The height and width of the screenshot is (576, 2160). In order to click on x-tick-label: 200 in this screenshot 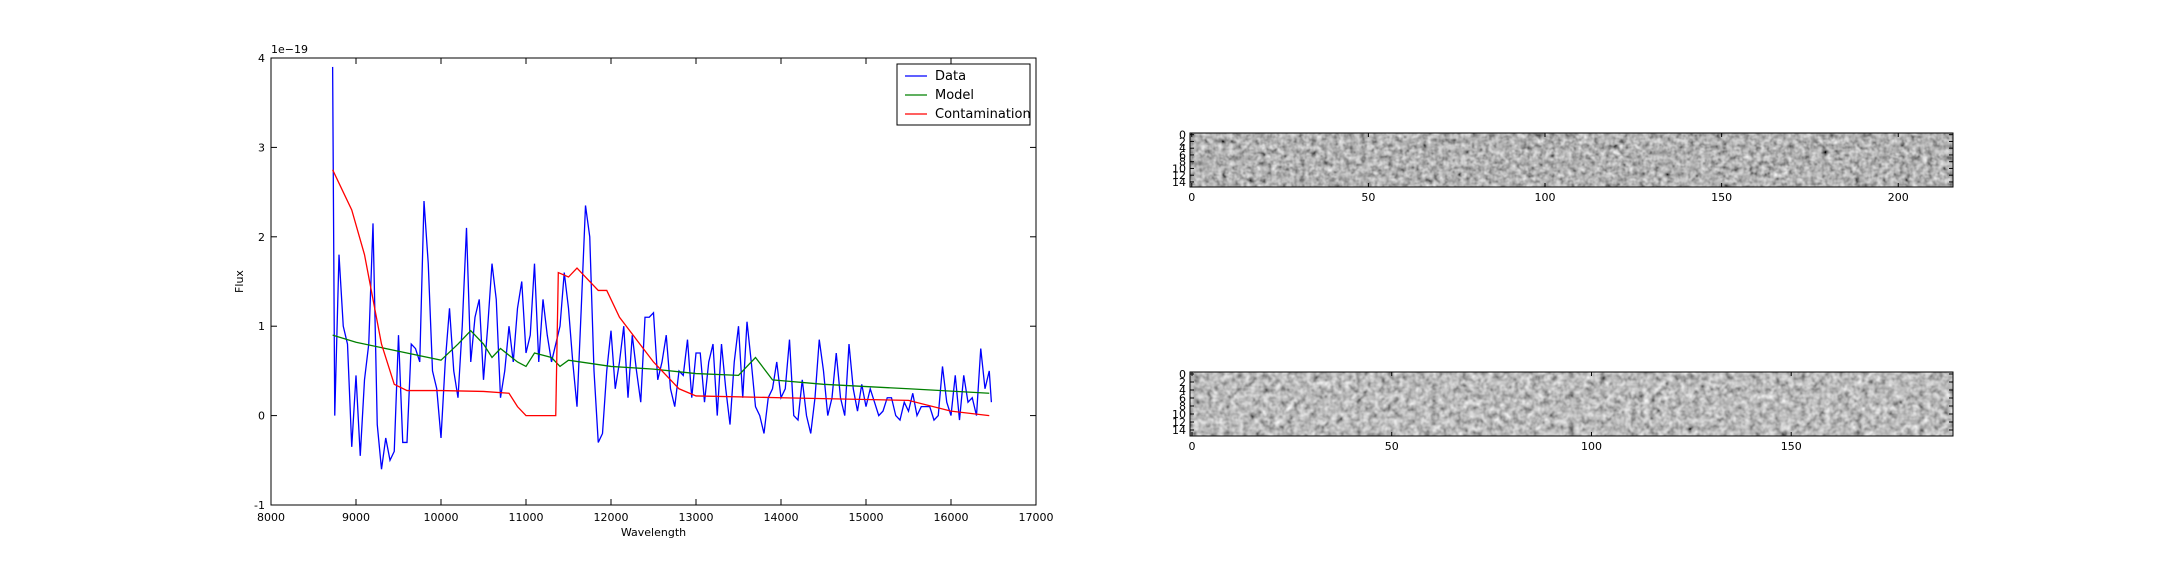, I will do `click(1898, 197)`.